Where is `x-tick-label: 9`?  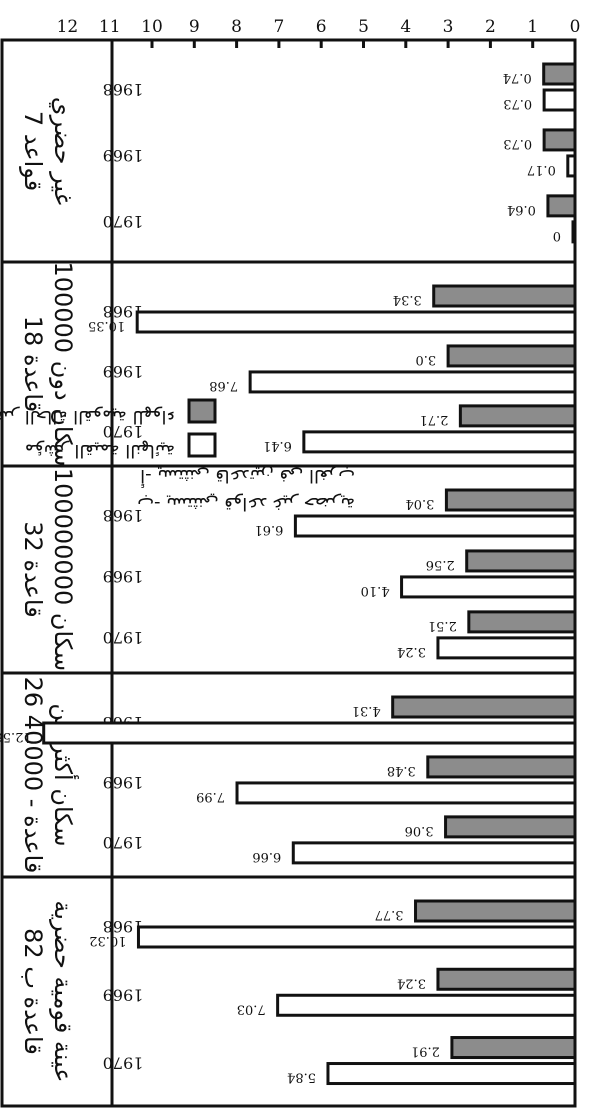 x-tick-label: 9 is located at coordinates (194, 27).